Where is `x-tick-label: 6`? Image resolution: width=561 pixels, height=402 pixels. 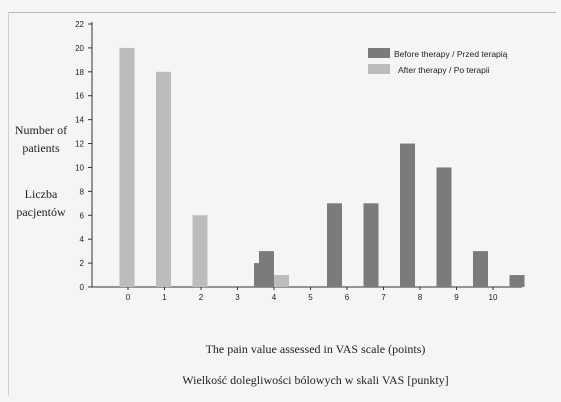 x-tick-label: 6 is located at coordinates (347, 297).